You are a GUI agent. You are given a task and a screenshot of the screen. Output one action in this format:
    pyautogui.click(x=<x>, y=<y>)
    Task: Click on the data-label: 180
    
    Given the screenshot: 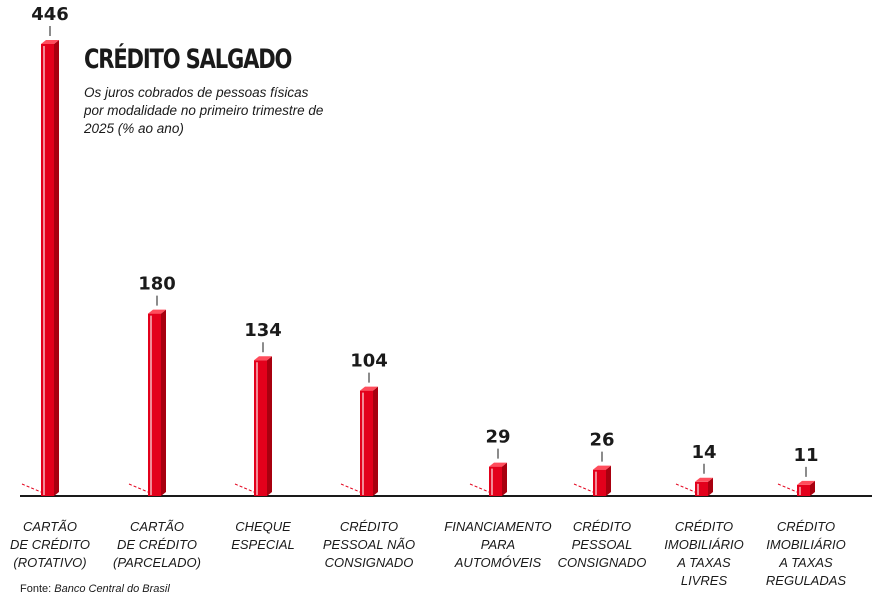 What is the action you would take?
    pyautogui.click(x=157, y=284)
    